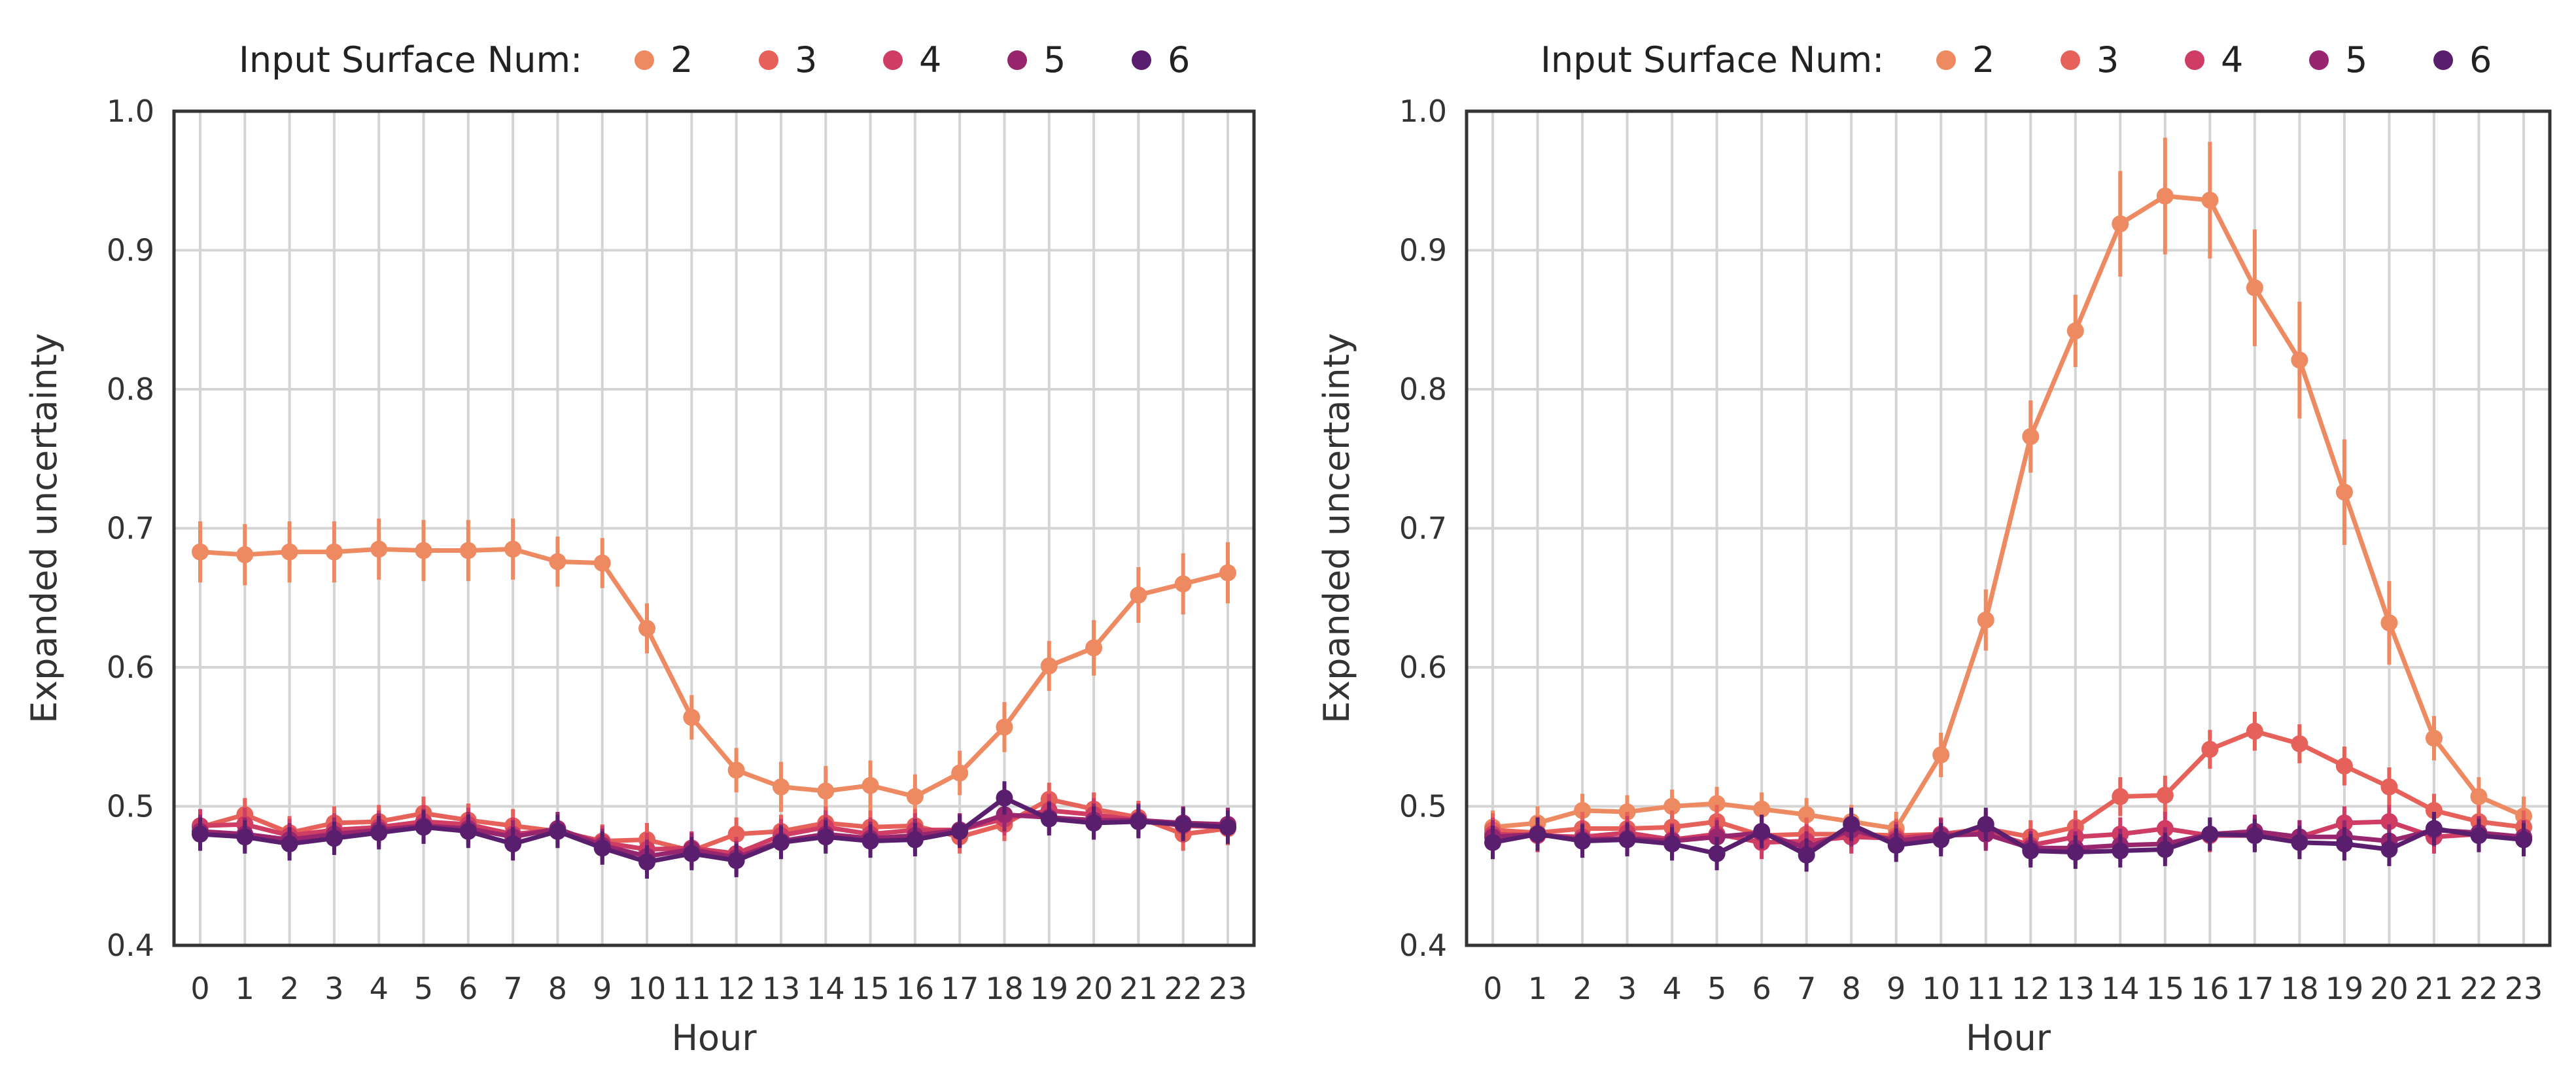  What do you see at coordinates (1423, 945) in the screenshot?
I see `y-tick-label: 0.4` at bounding box center [1423, 945].